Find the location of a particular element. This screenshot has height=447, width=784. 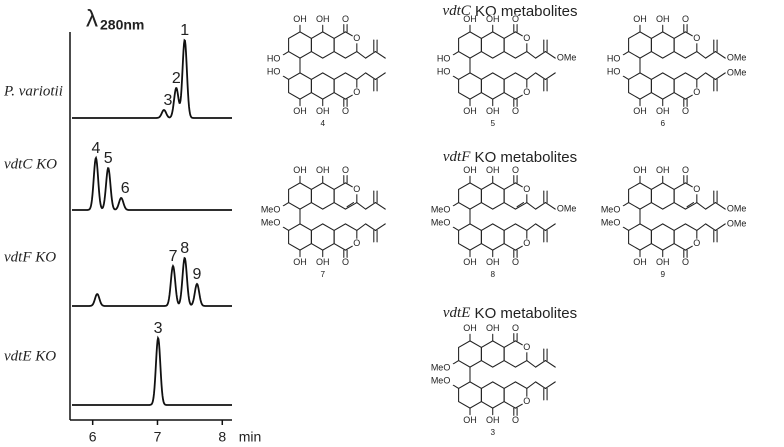

section-heading: vdtC KO metabolites is located at coordinates (509, 11).